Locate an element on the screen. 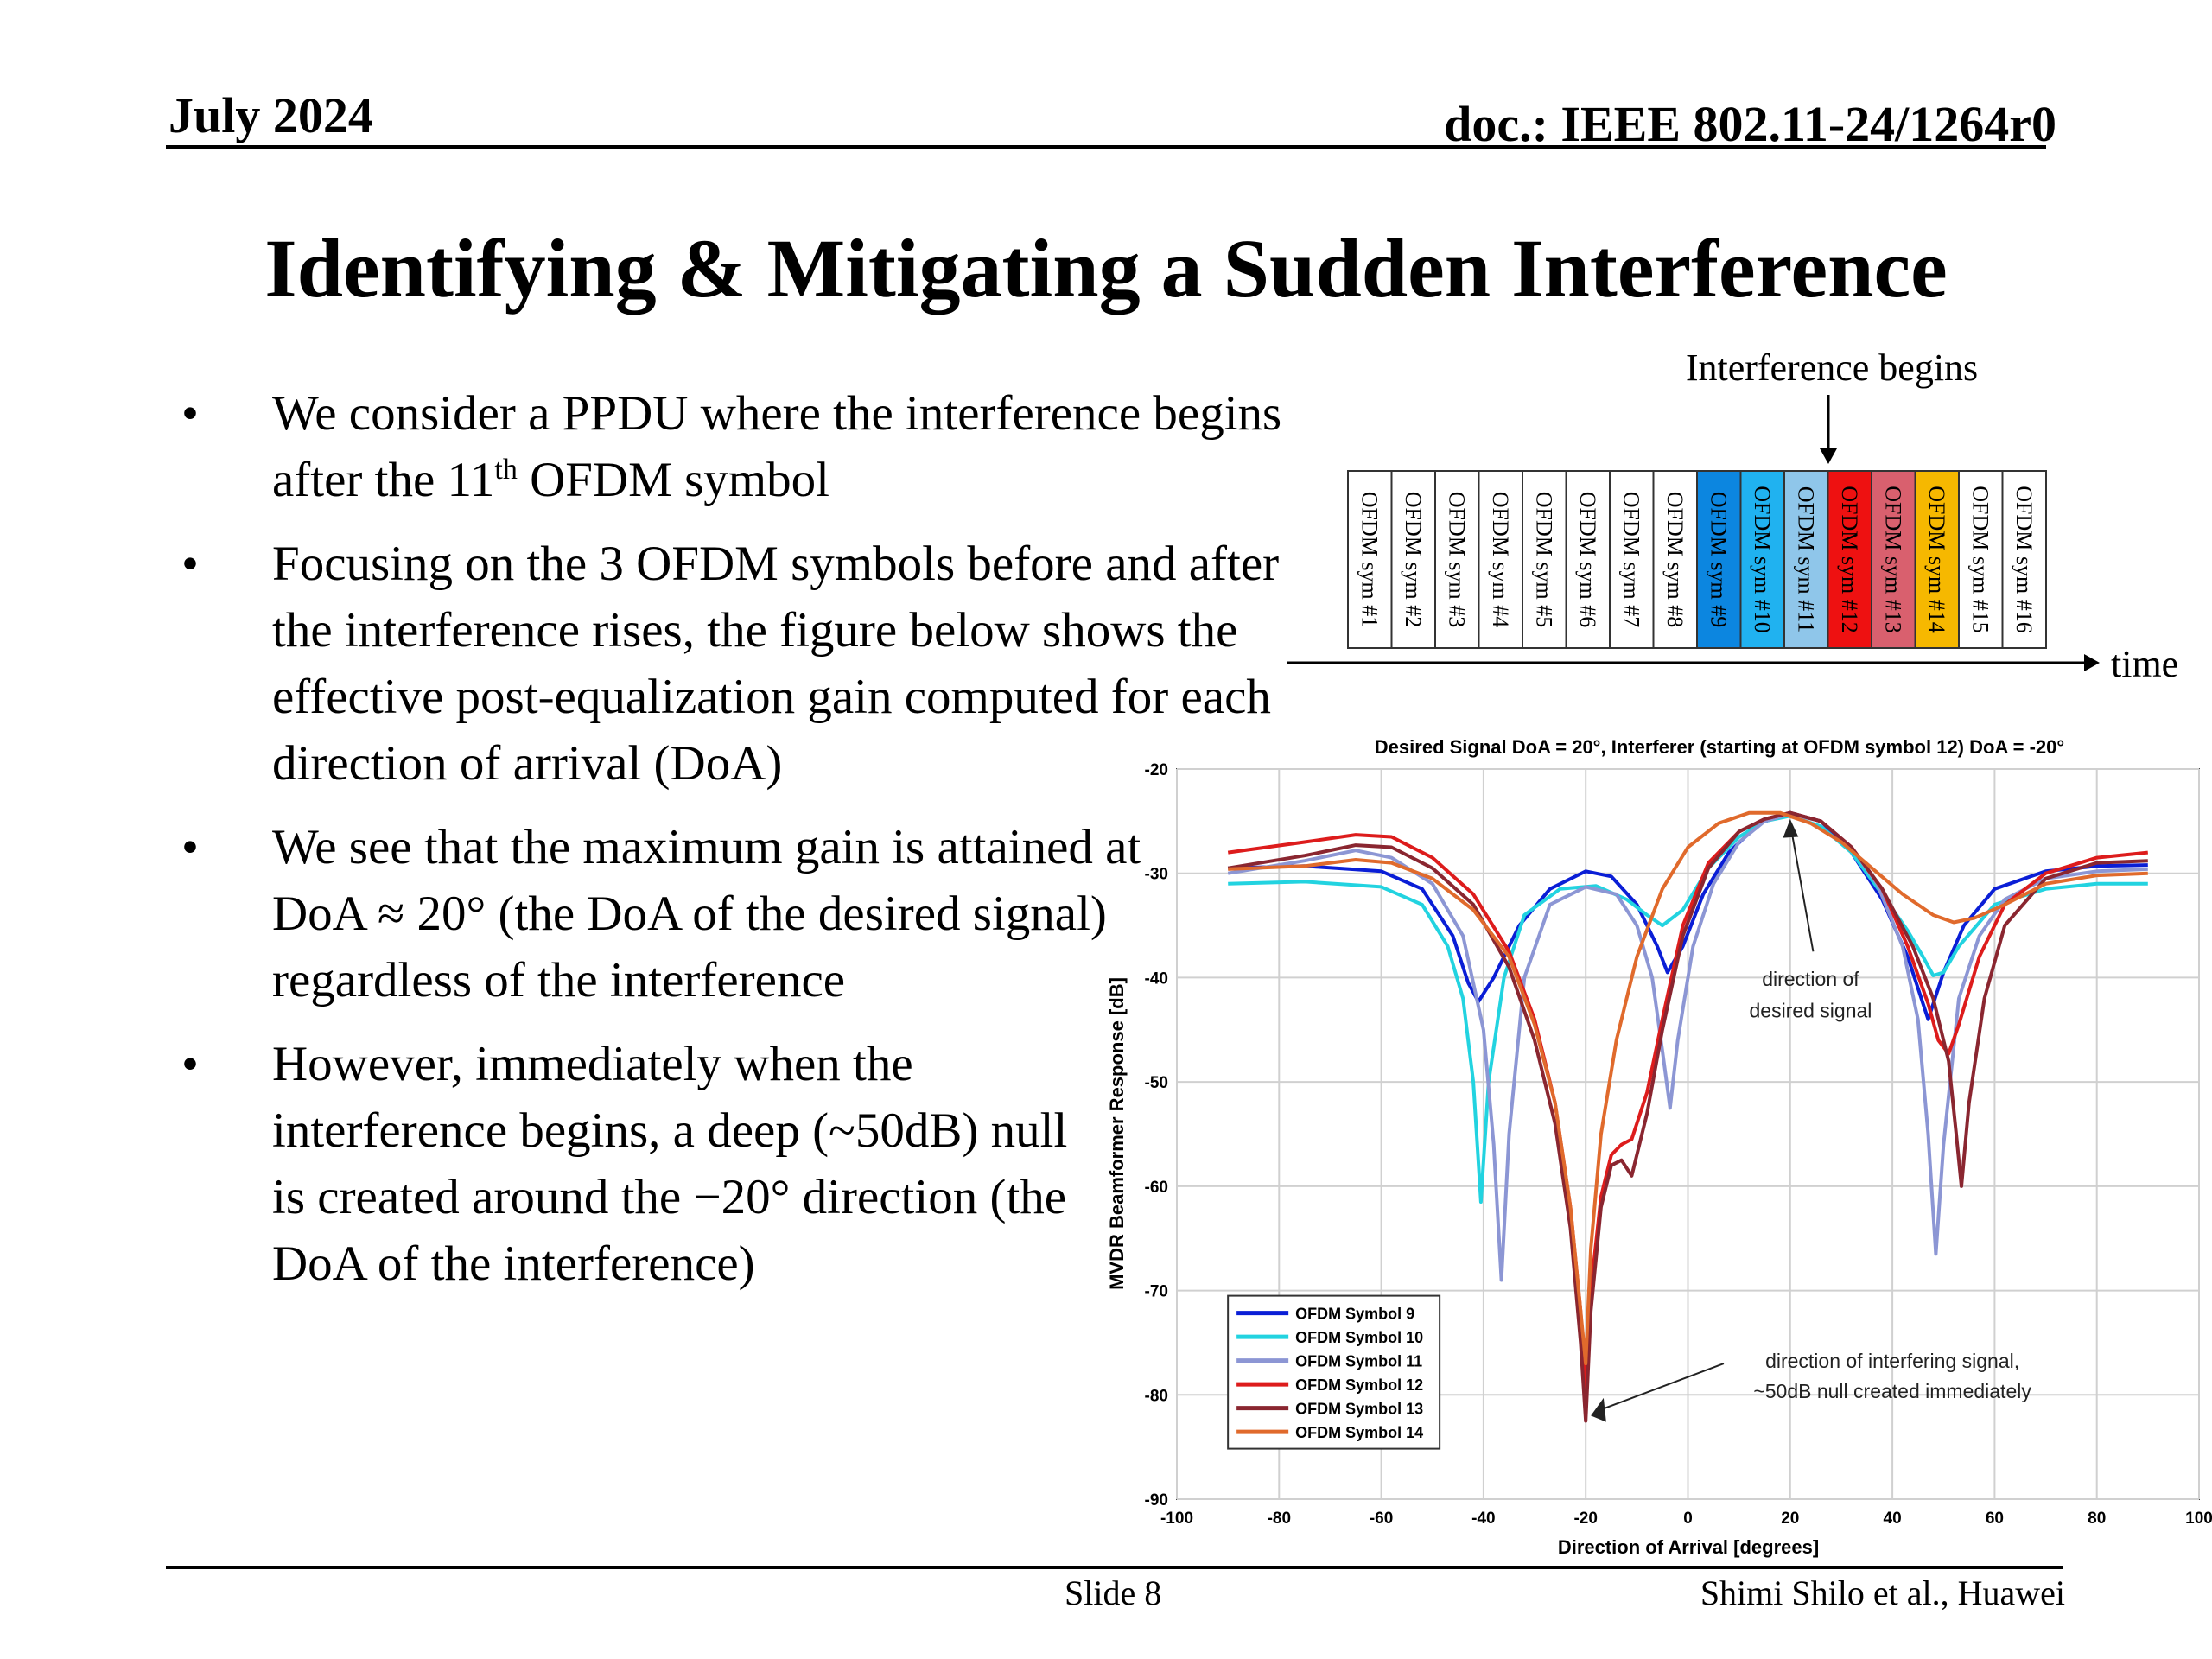 Image resolution: width=2212 pixels, height=1659 pixels. footer-rule is located at coordinates (1114, 1567).